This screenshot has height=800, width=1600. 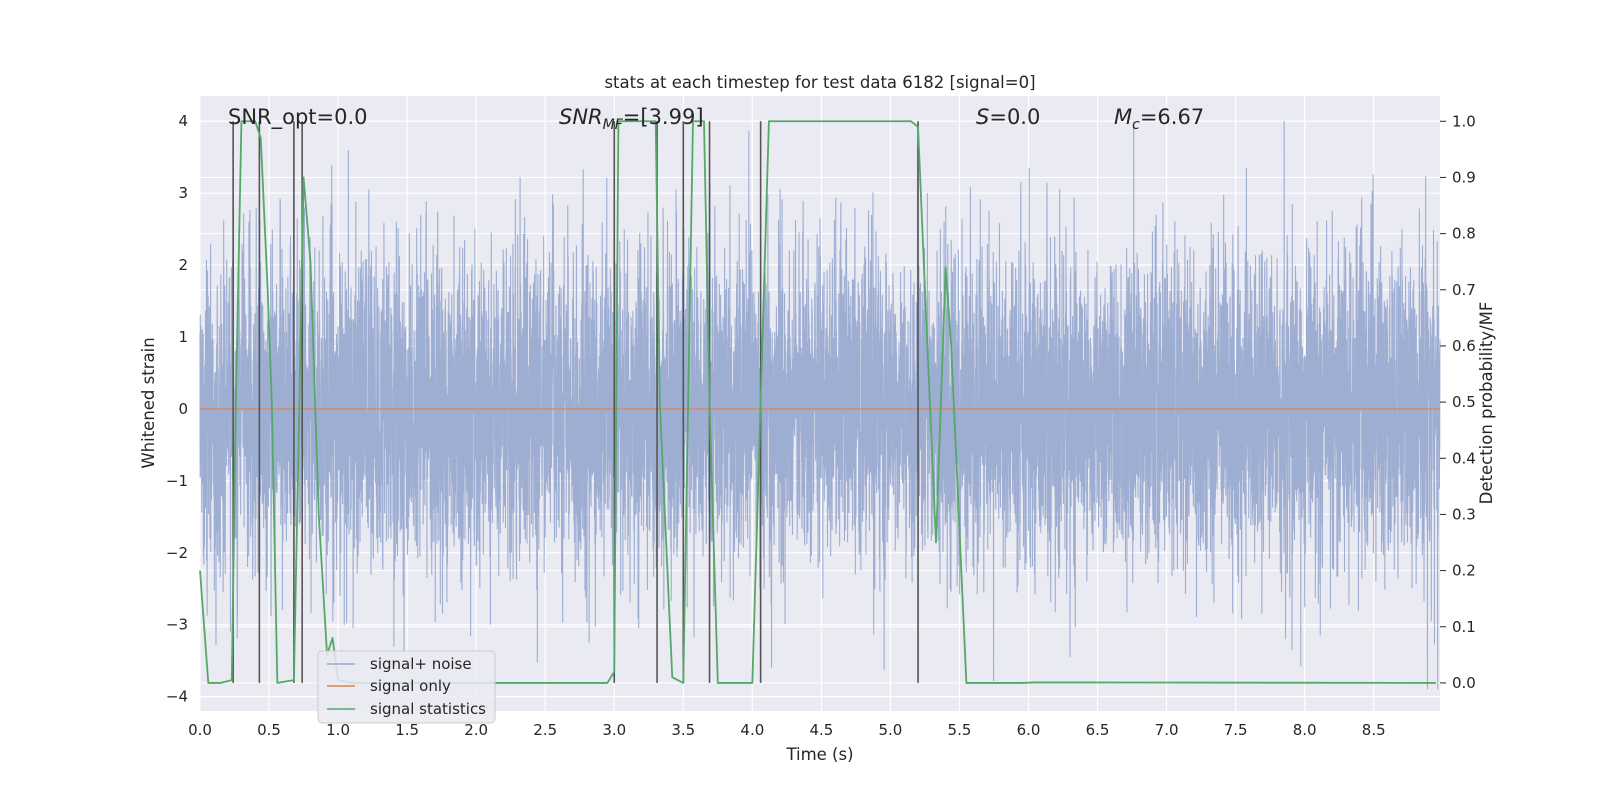 What do you see at coordinates (428, 709) in the screenshot?
I see `legend-label-stats: signal statistics` at bounding box center [428, 709].